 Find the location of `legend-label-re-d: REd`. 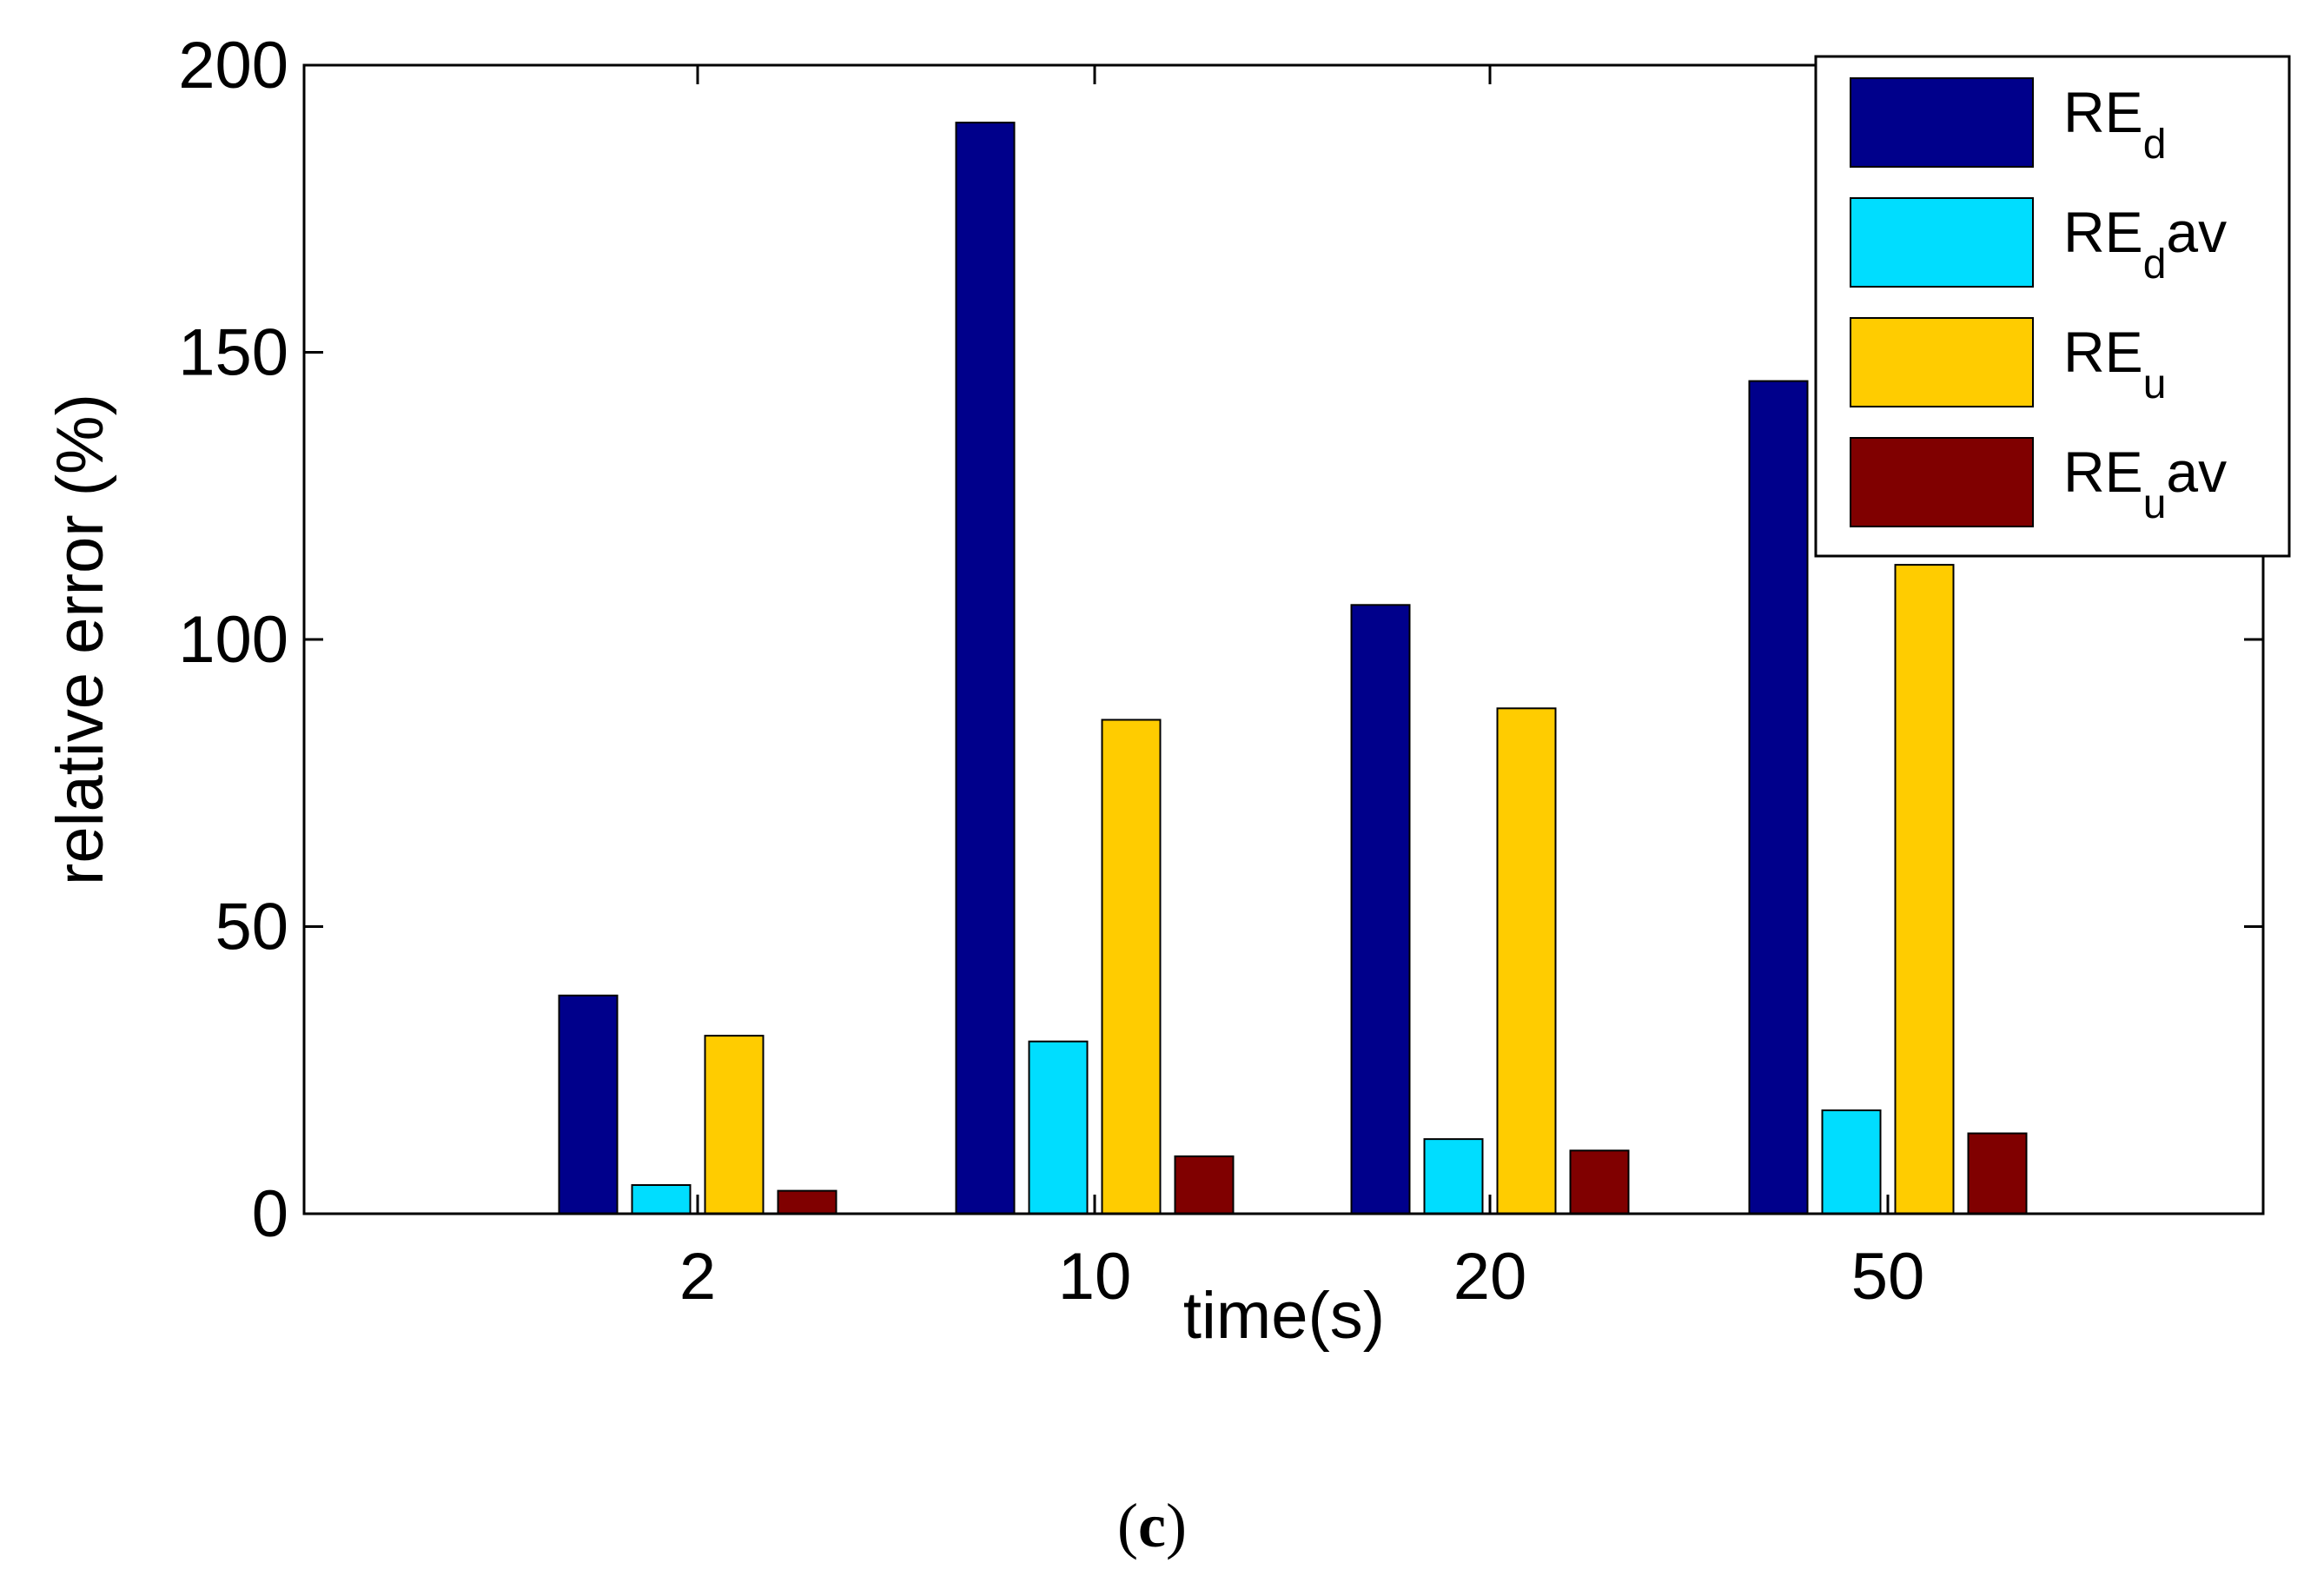

legend-label-re-d: REd is located at coordinates (2115, 124).